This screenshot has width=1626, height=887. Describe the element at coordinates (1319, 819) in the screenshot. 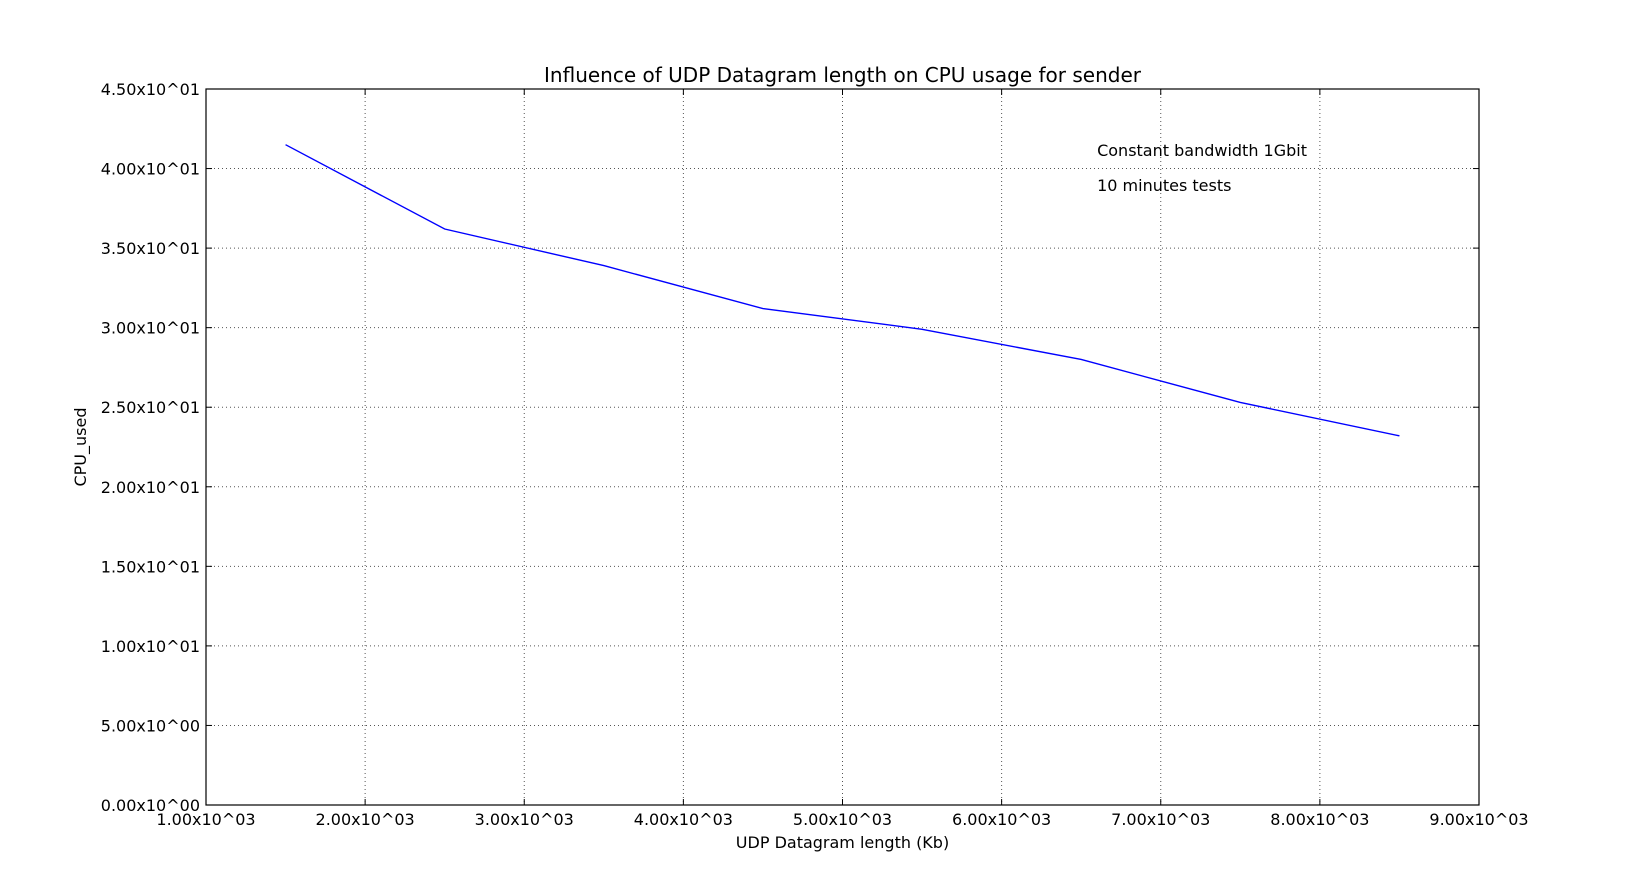

I see `x-tick-label: 8.00x10^03` at that location.